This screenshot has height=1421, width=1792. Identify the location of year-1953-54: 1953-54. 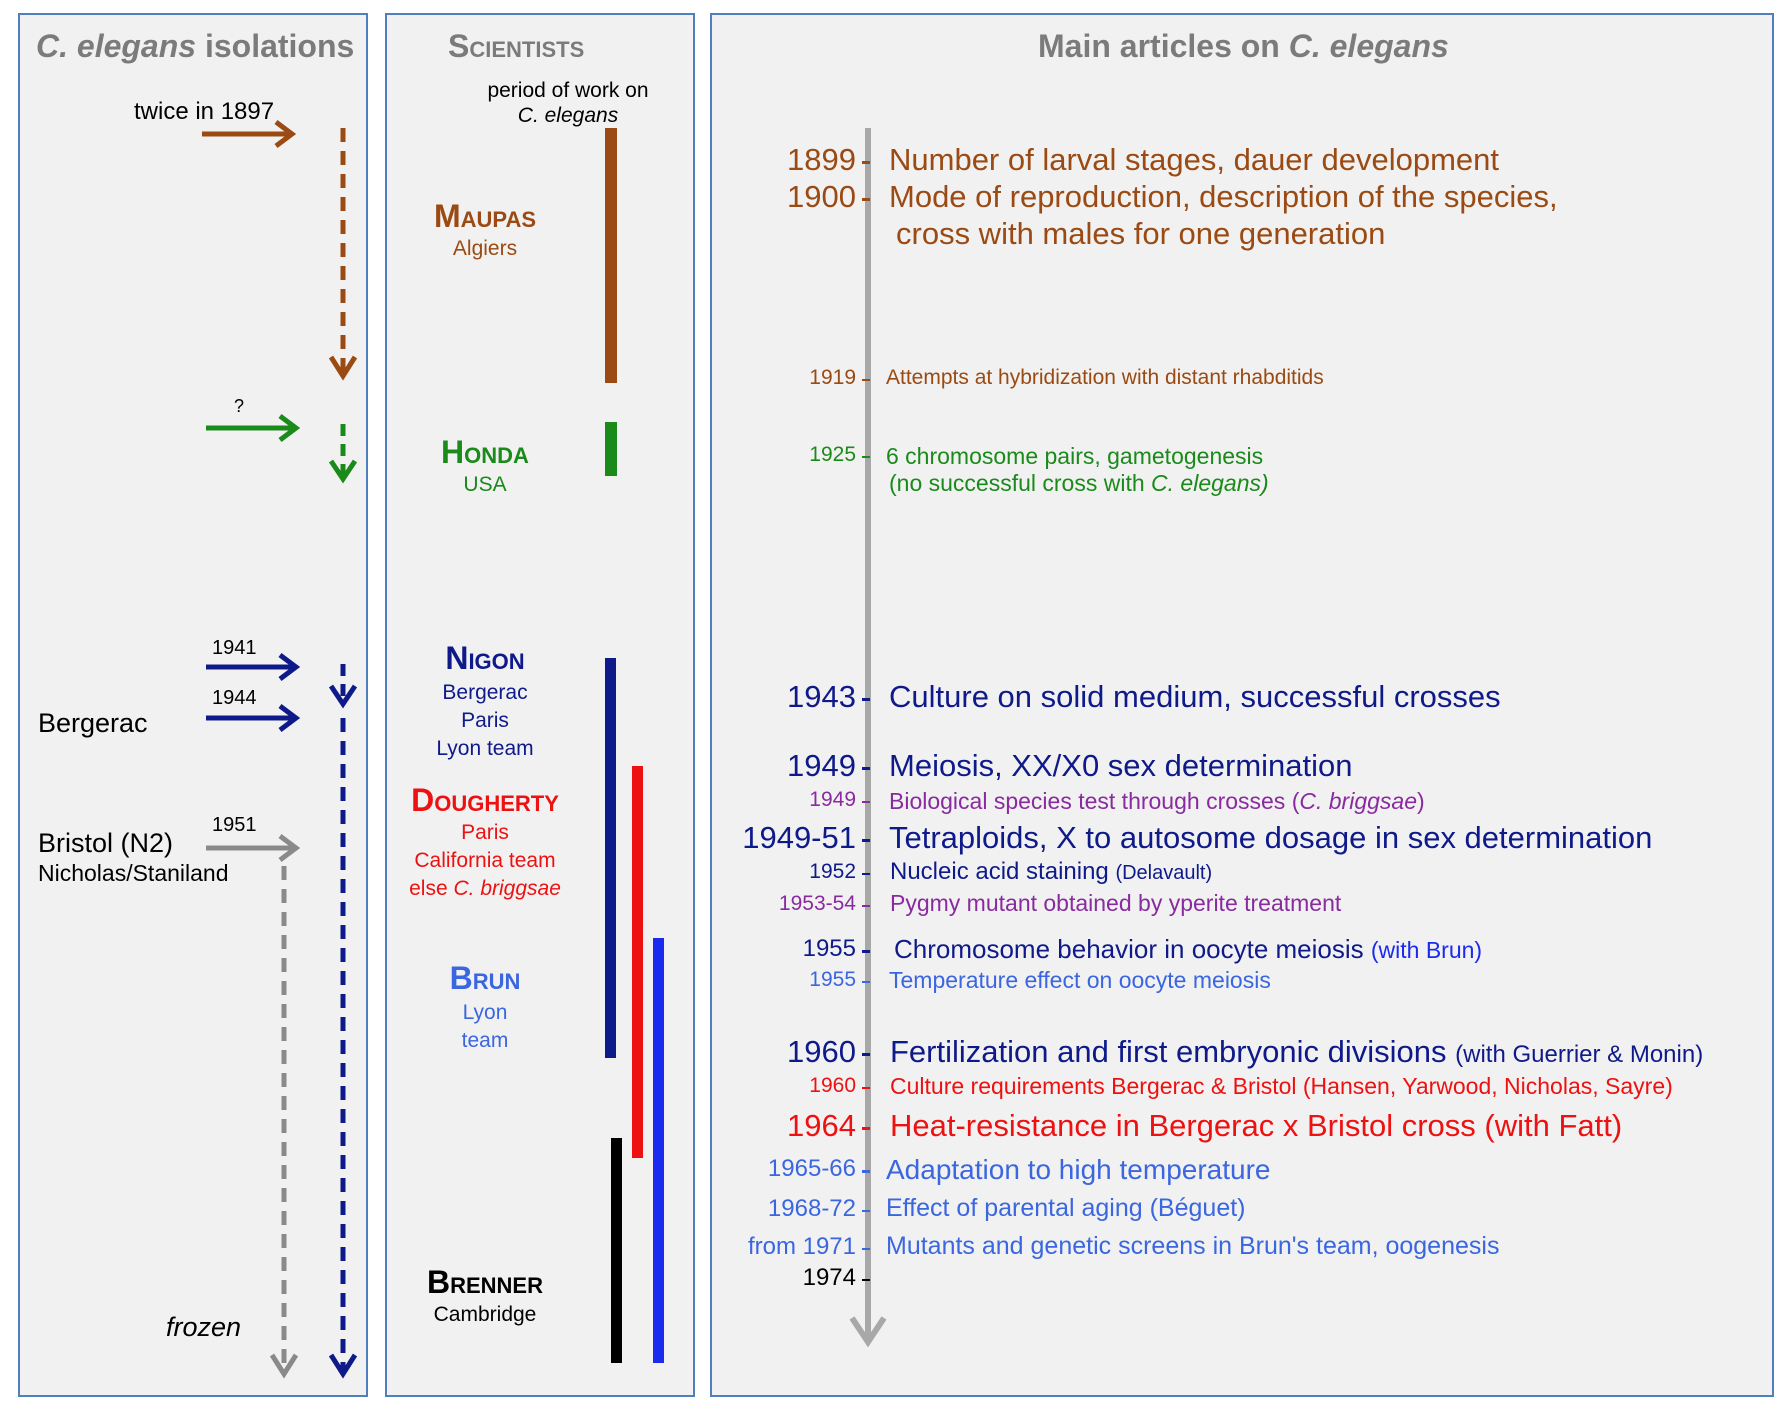
(817, 903).